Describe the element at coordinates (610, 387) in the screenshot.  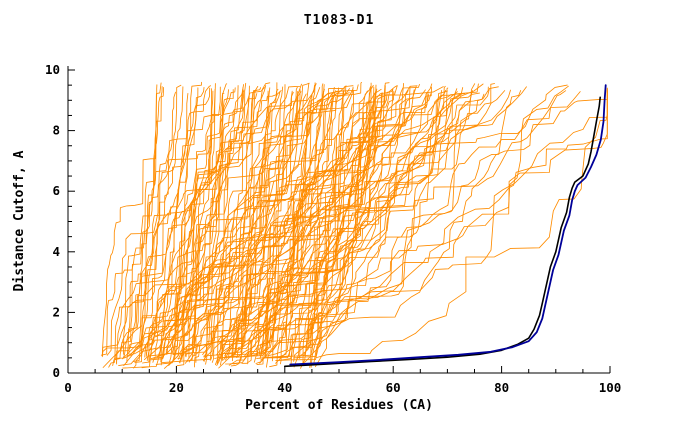
I see `svg-text: 100` at that location.